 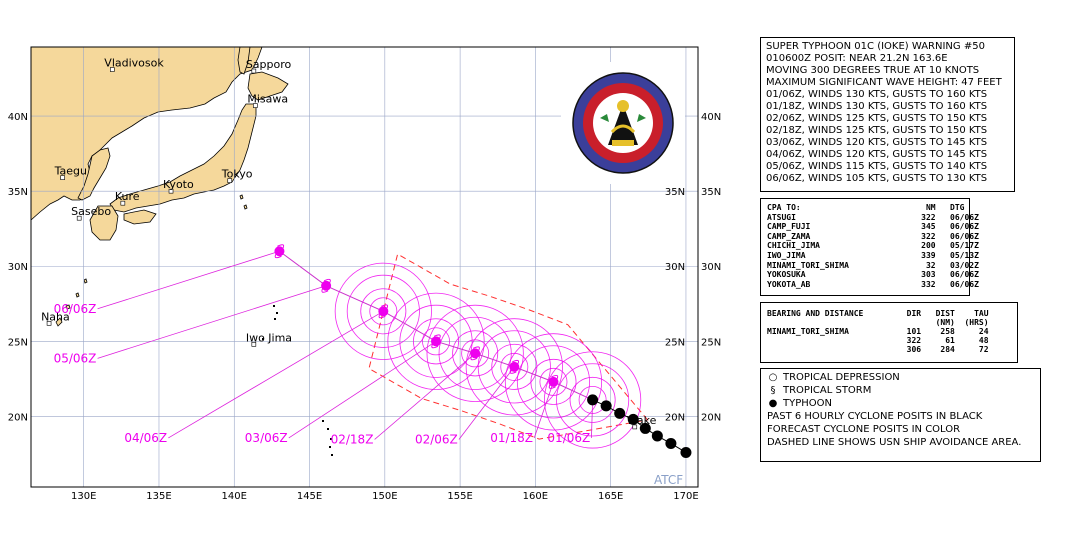 I want to click on city-label: Kyoto, so click(x=178, y=184).